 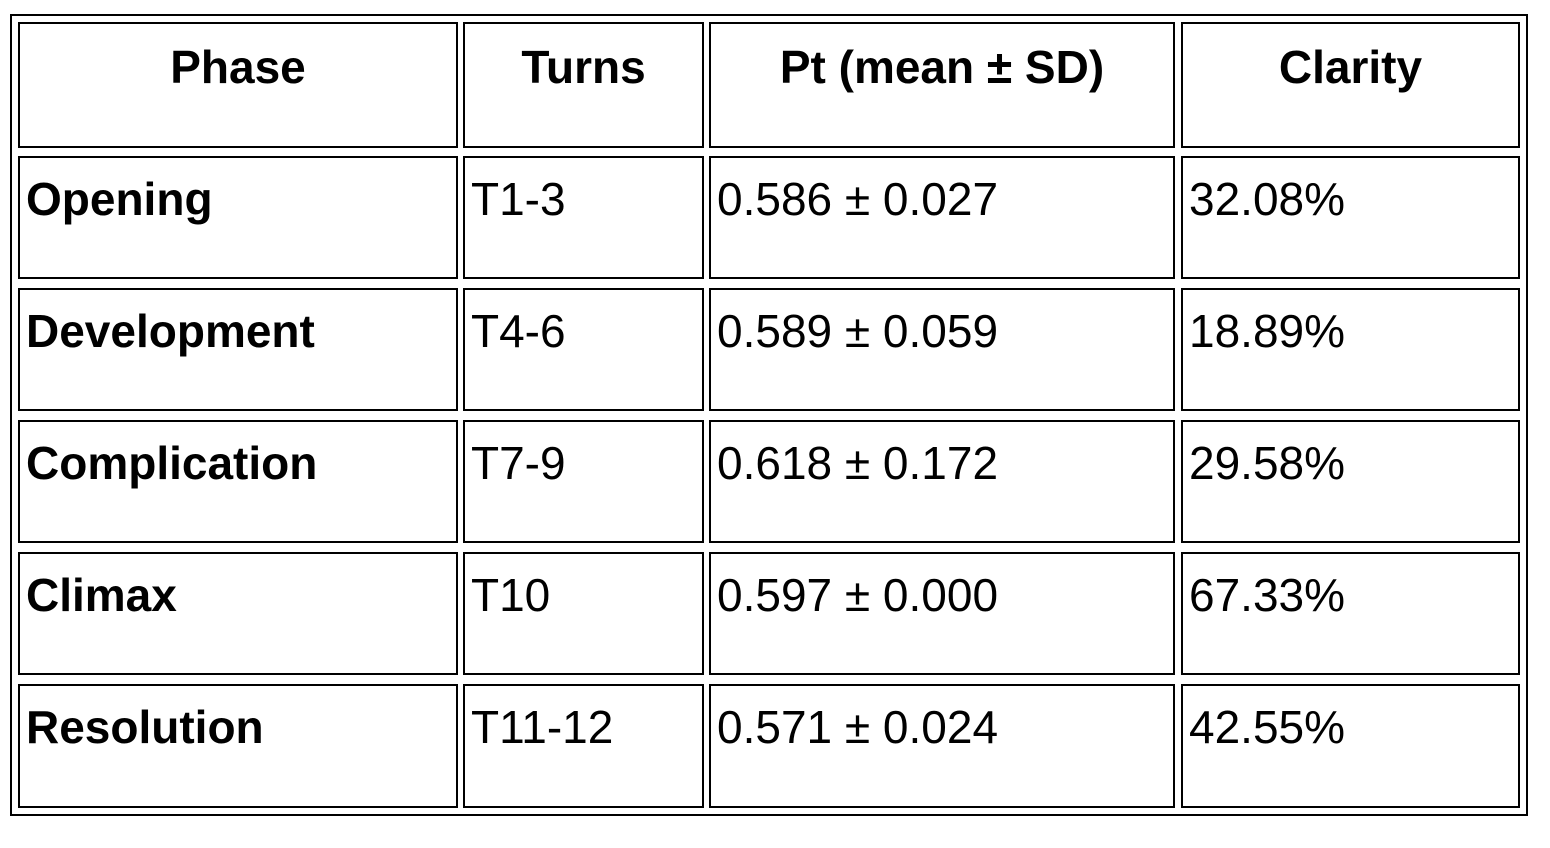 What do you see at coordinates (1350, 85) in the screenshot?
I see `header-cell: Clarity` at bounding box center [1350, 85].